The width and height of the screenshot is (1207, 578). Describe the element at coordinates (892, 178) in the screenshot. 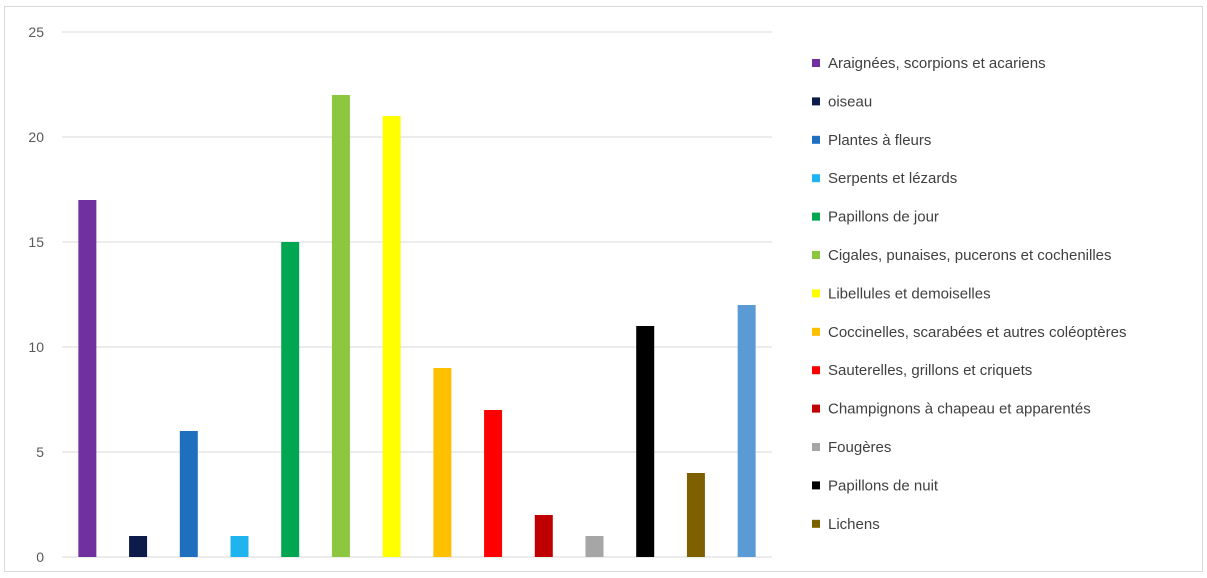

I see `legend-label-3: Serpents et lézards` at that location.